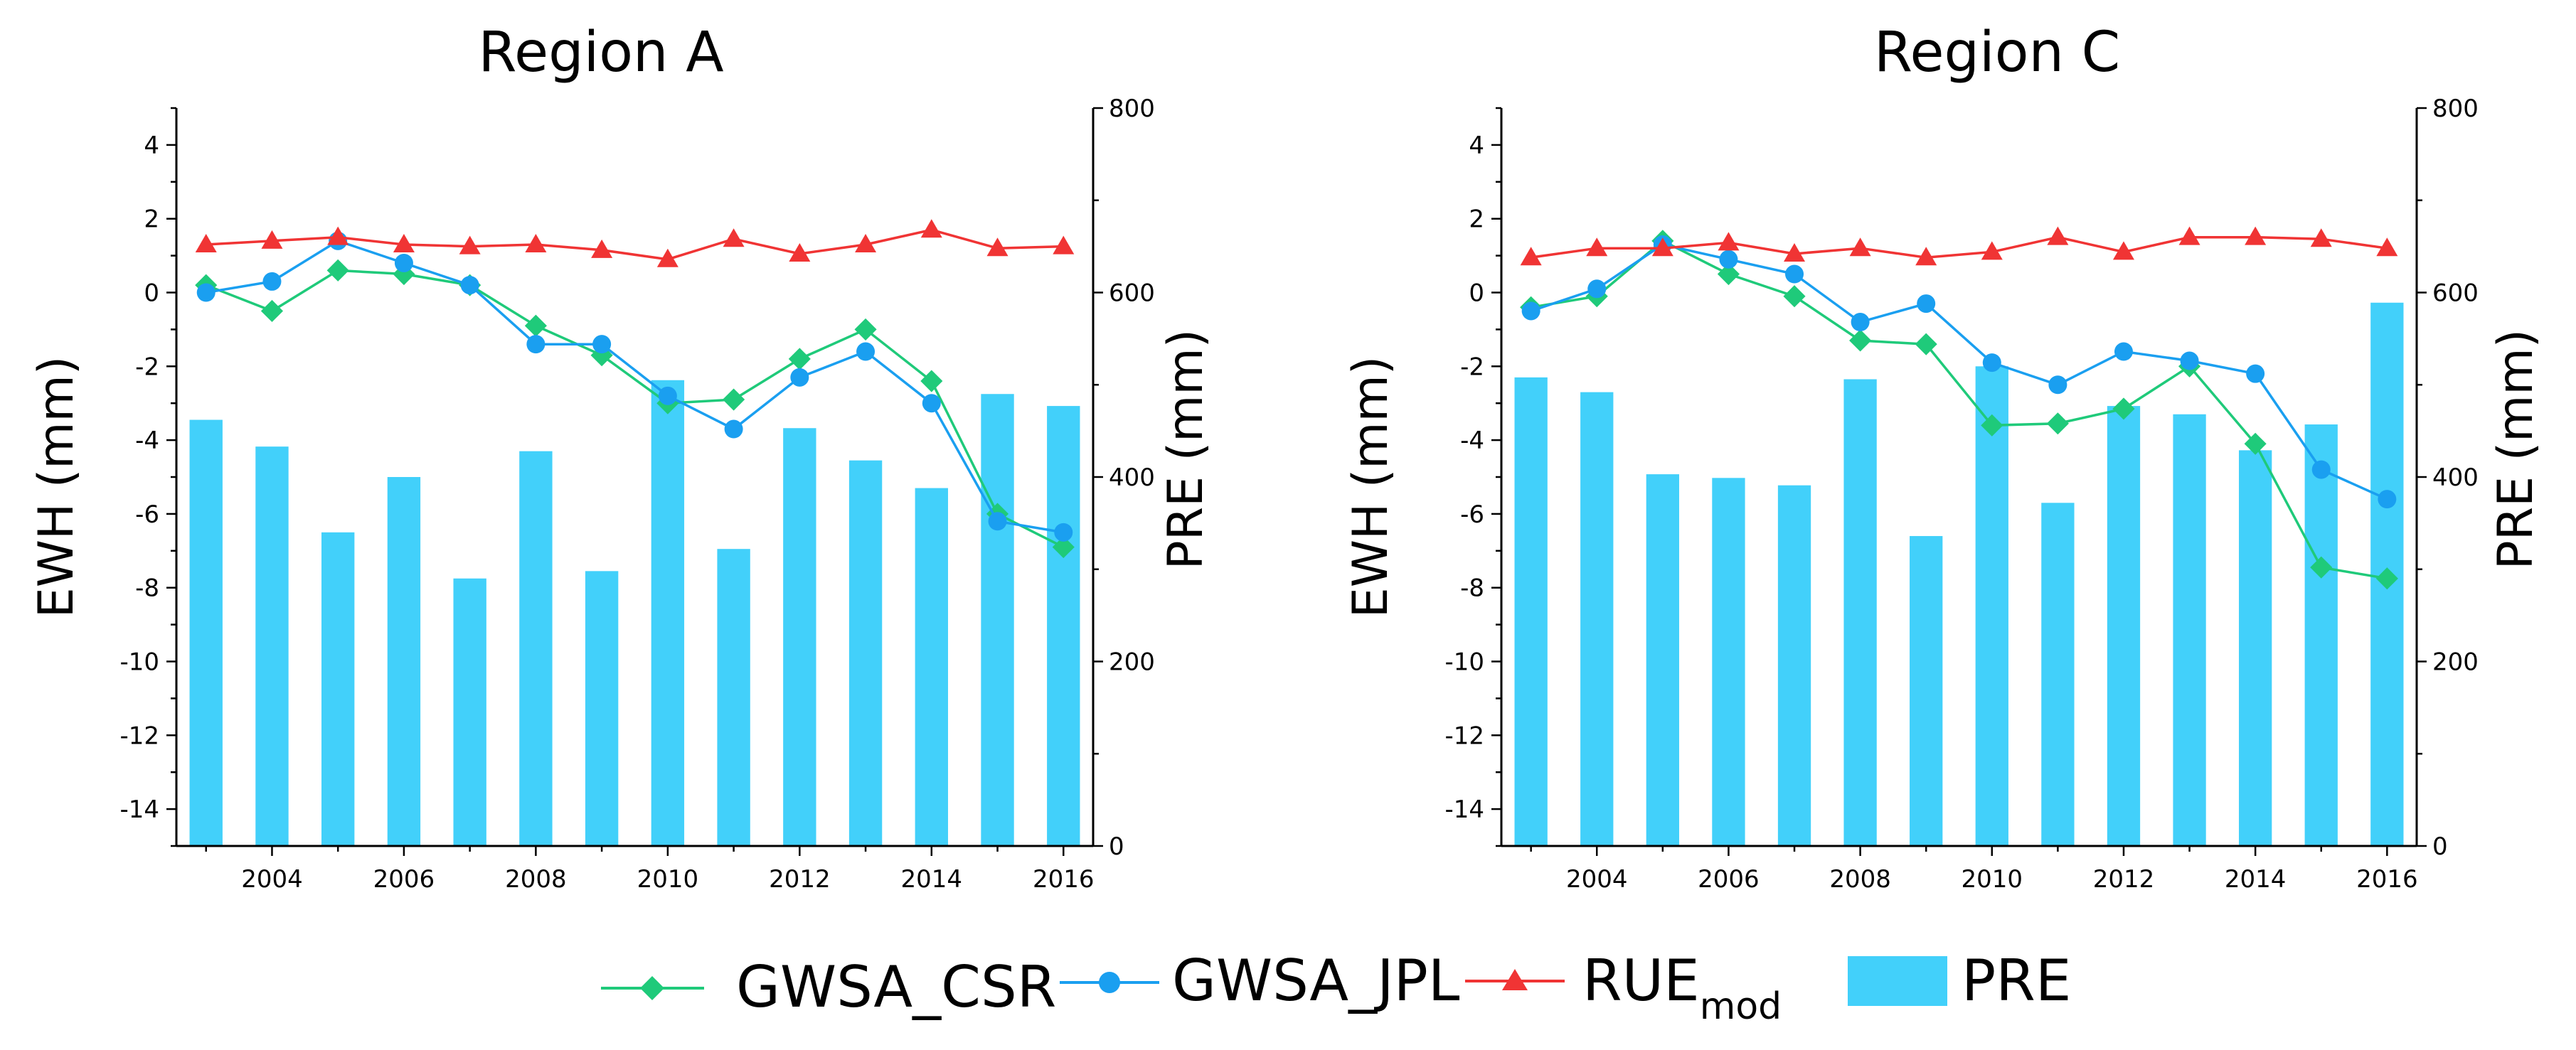 Image resolution: width=2576 pixels, height=1050 pixels. I want to click on legend-pre-label: PRE, so click(2016, 981).